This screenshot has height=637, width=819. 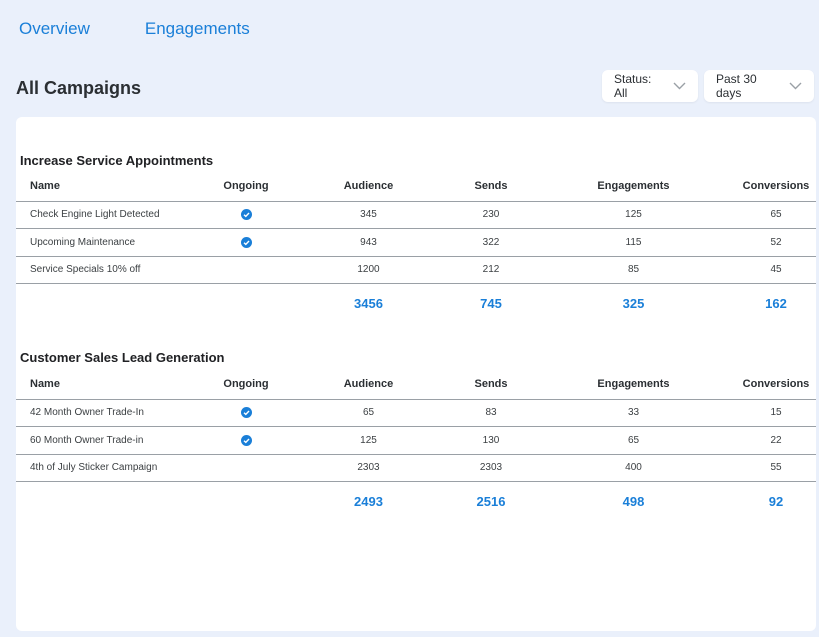 What do you see at coordinates (776, 304) in the screenshot?
I see `conversions-total: 162` at bounding box center [776, 304].